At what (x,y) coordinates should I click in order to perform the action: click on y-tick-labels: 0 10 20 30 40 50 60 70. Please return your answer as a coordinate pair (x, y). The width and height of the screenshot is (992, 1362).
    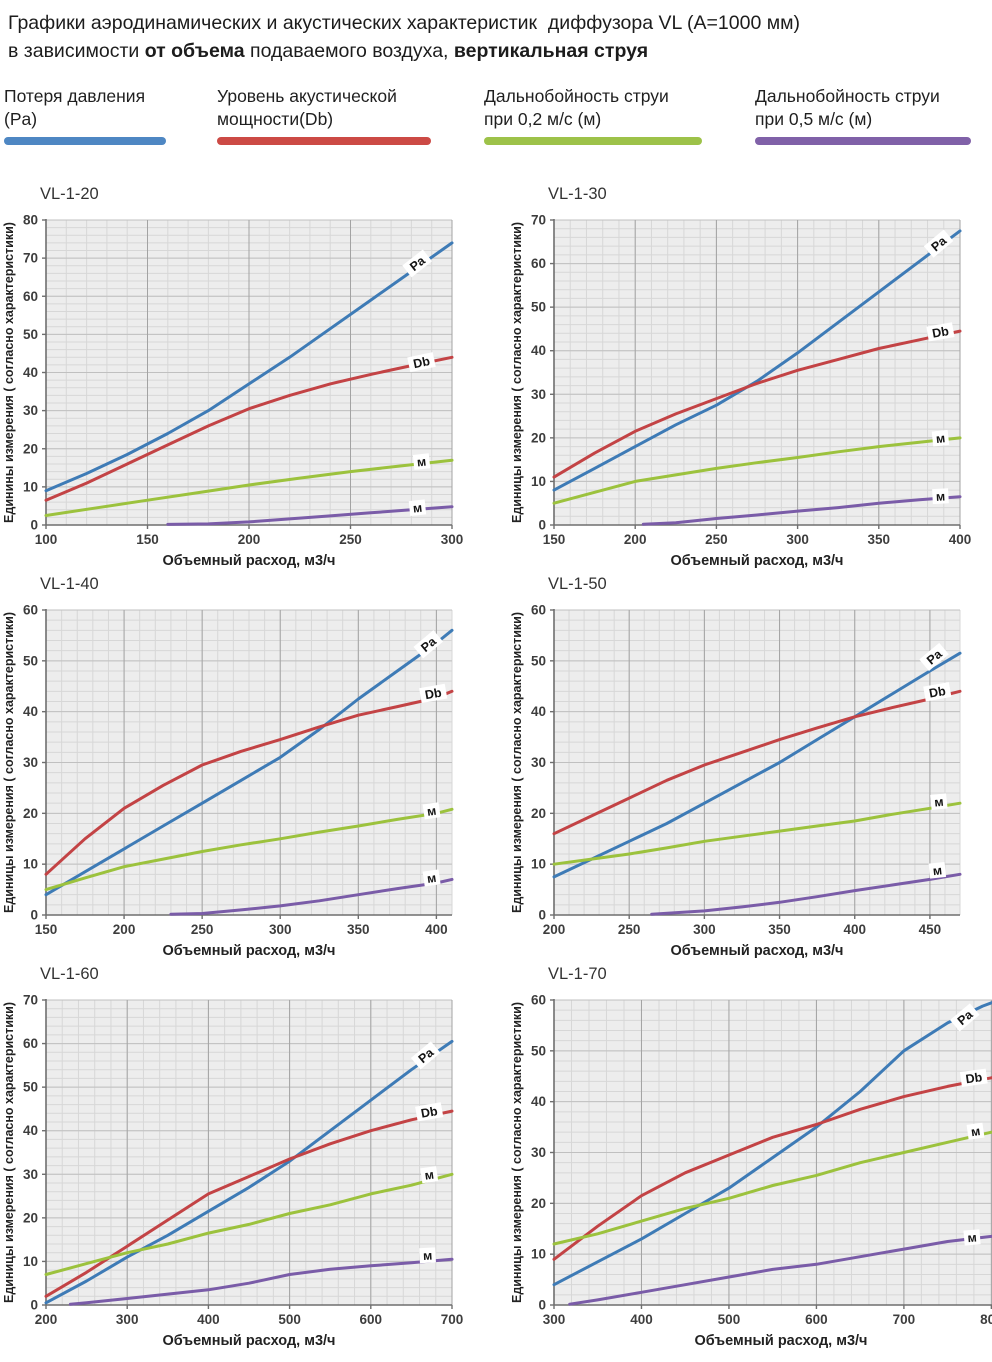
    Looking at the image, I should click on (538, 373).